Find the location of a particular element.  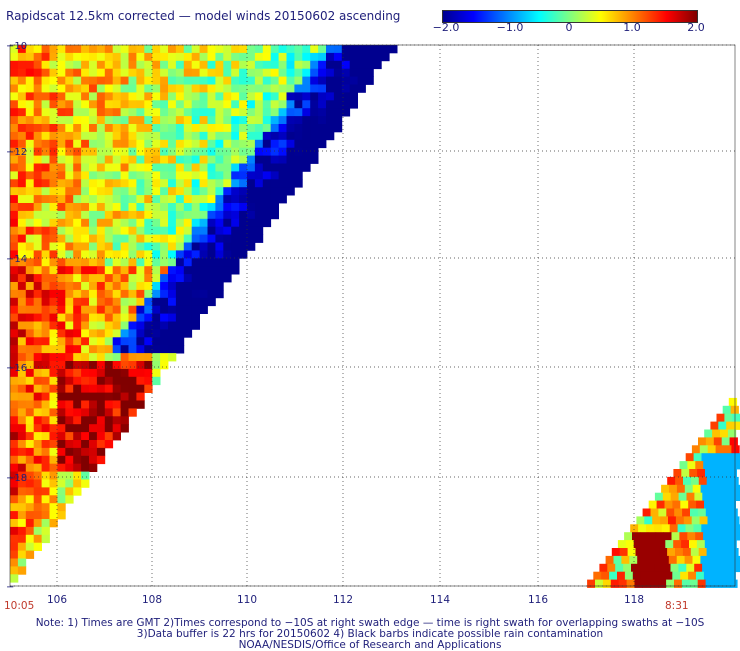

colorbar-tick-label: 2.0 is located at coordinates (696, 27).